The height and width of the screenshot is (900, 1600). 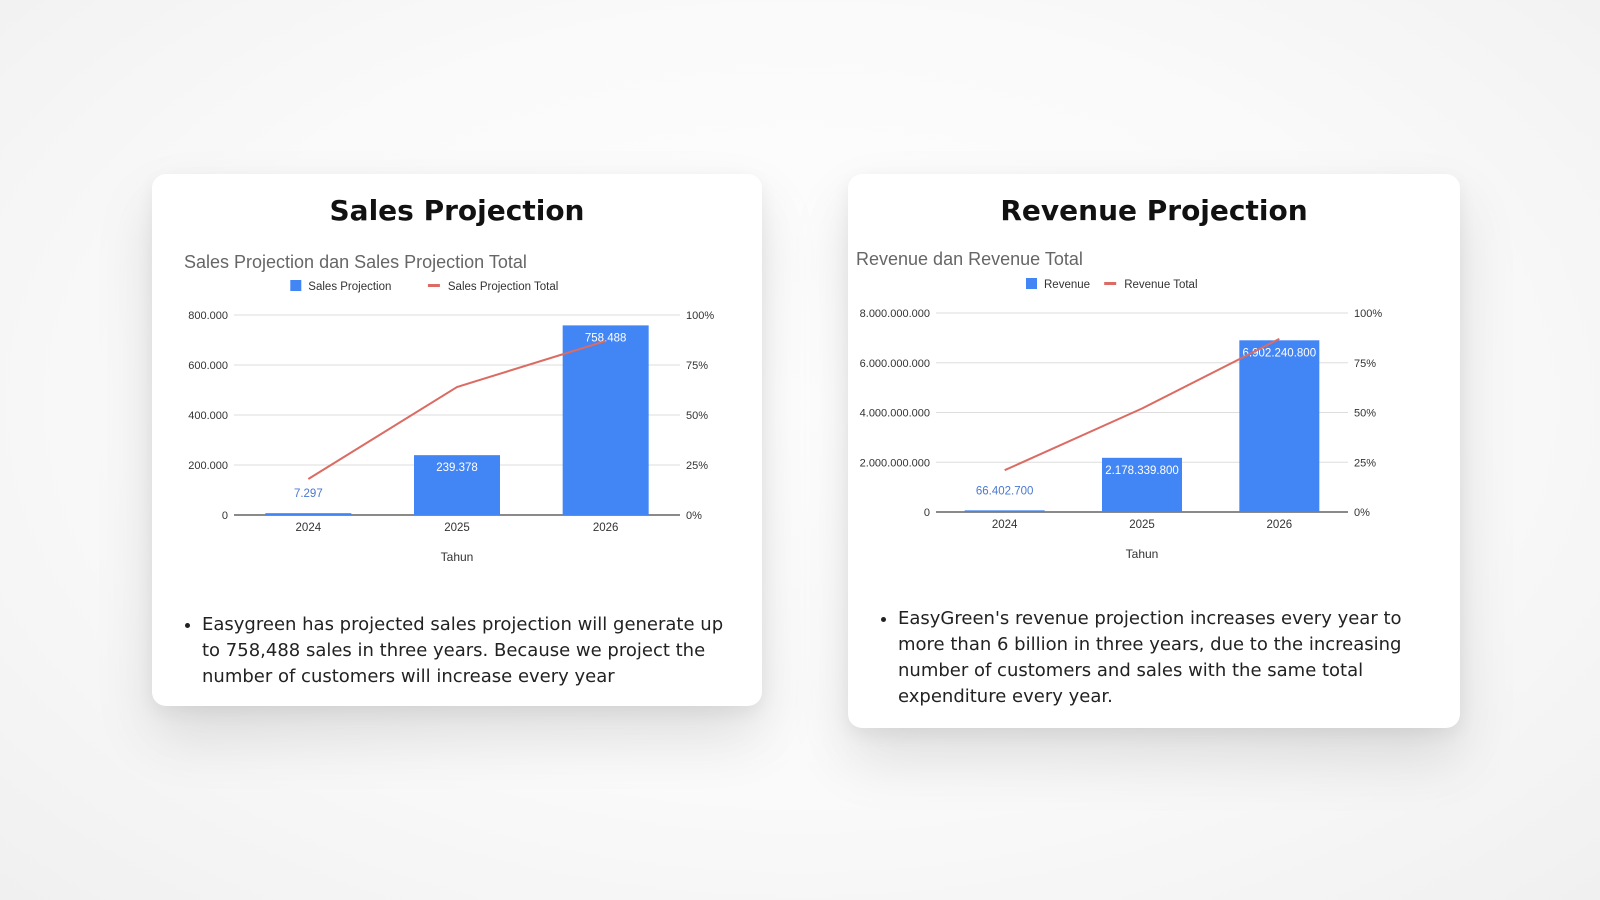 What do you see at coordinates (895, 414) in the screenshot?
I see `revenue-y-tick-left: 4.000.000.000` at bounding box center [895, 414].